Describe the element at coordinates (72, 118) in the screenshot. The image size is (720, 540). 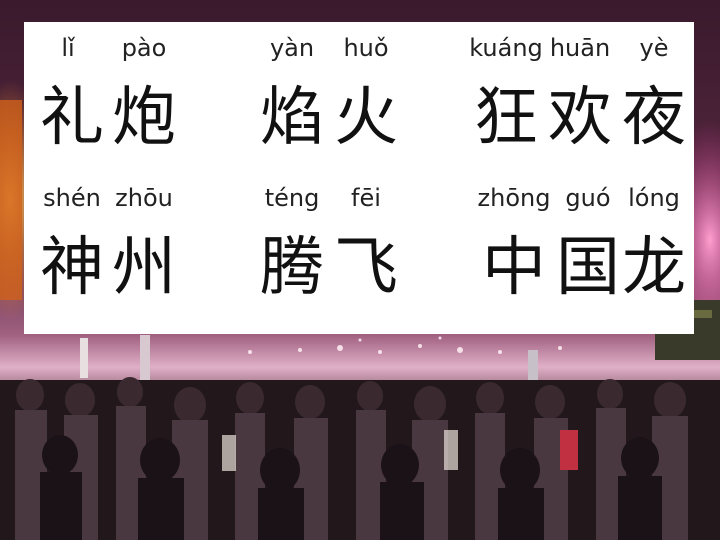
I see `hanzi-li: 礼` at that location.